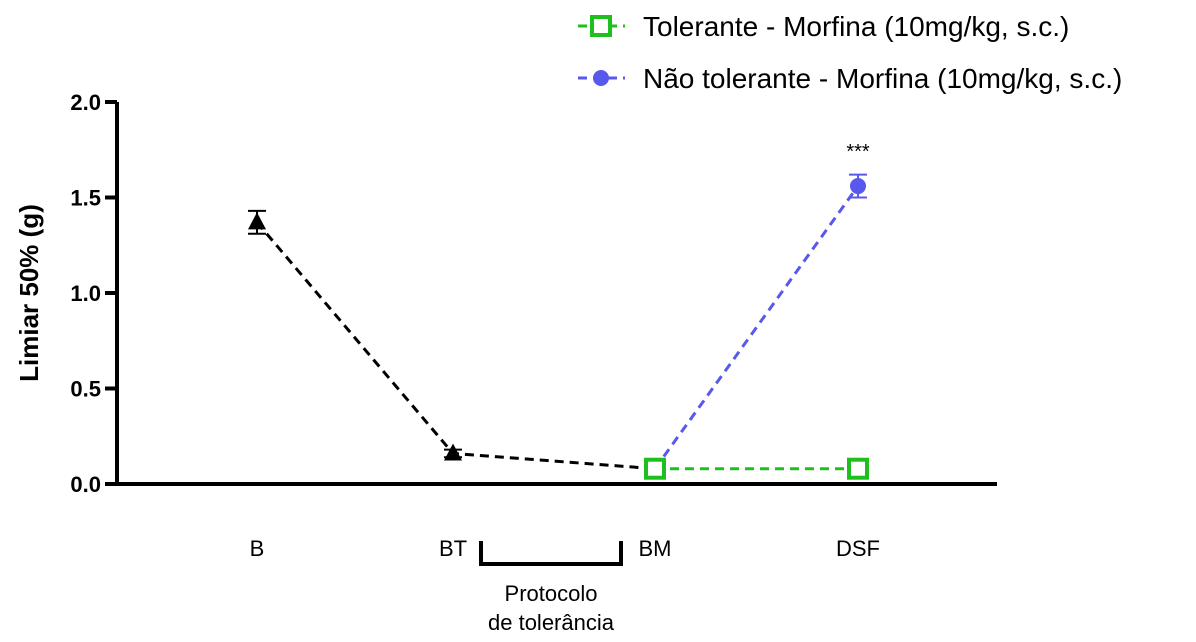 The height and width of the screenshot is (642, 1196). I want to click on y-tick-label: 2.0, so click(85, 102).